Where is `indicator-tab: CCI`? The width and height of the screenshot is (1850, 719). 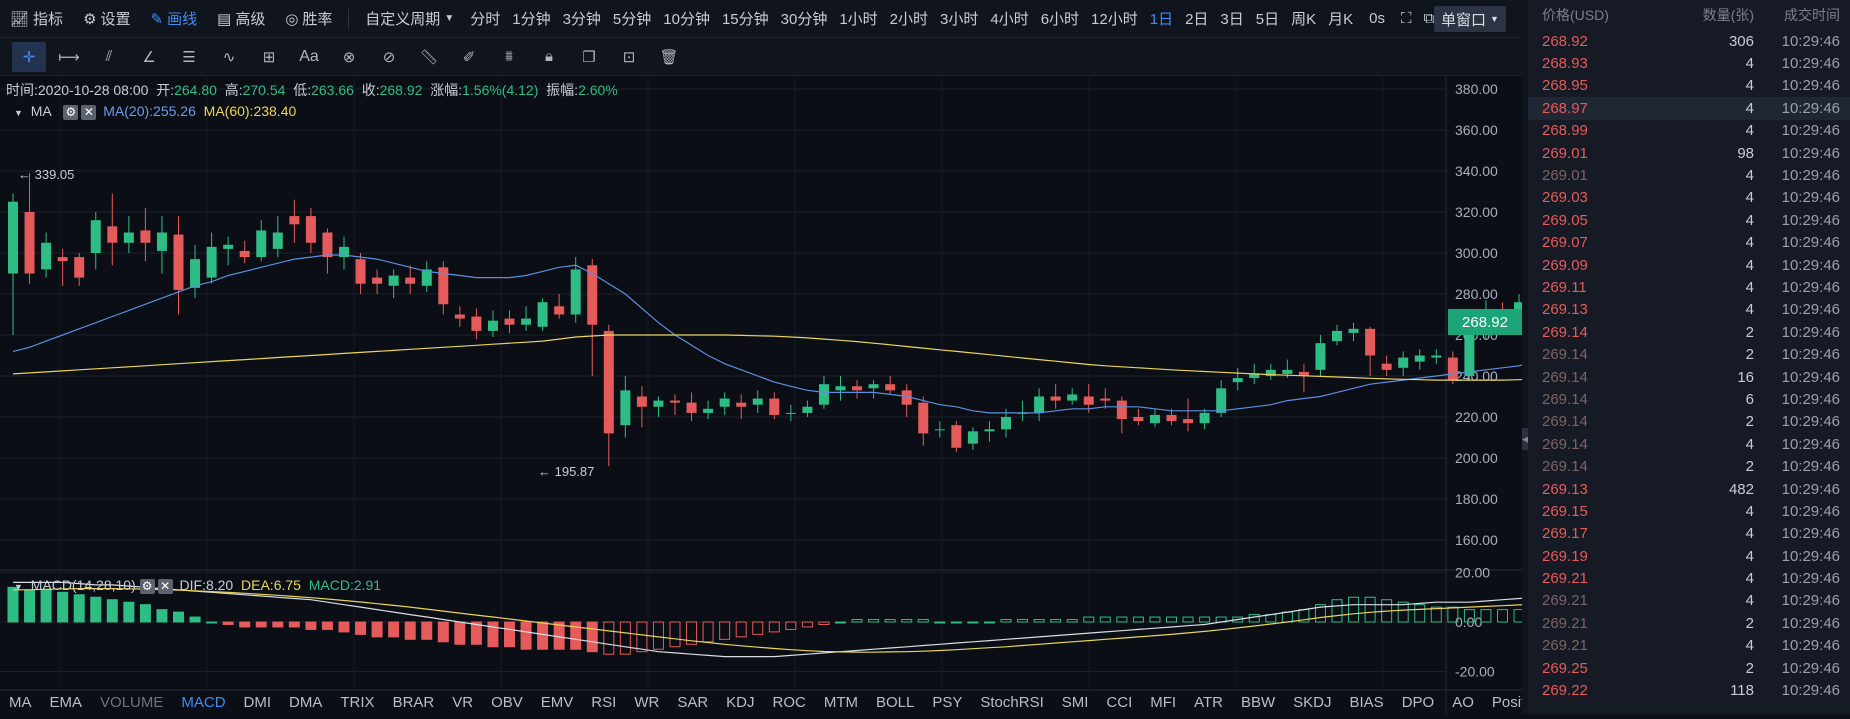
indicator-tab: CCI is located at coordinates (1119, 702).